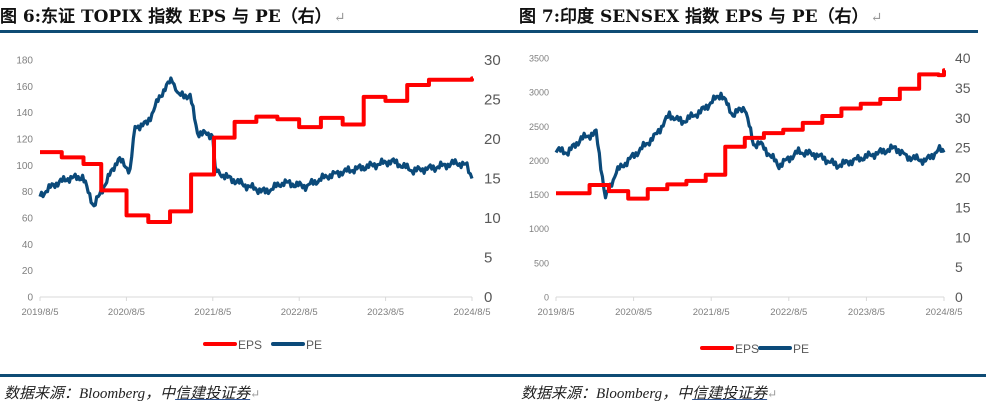  What do you see at coordinates (28, 271) in the screenshot?
I see `y-left-tick-label: 20` at bounding box center [28, 271].